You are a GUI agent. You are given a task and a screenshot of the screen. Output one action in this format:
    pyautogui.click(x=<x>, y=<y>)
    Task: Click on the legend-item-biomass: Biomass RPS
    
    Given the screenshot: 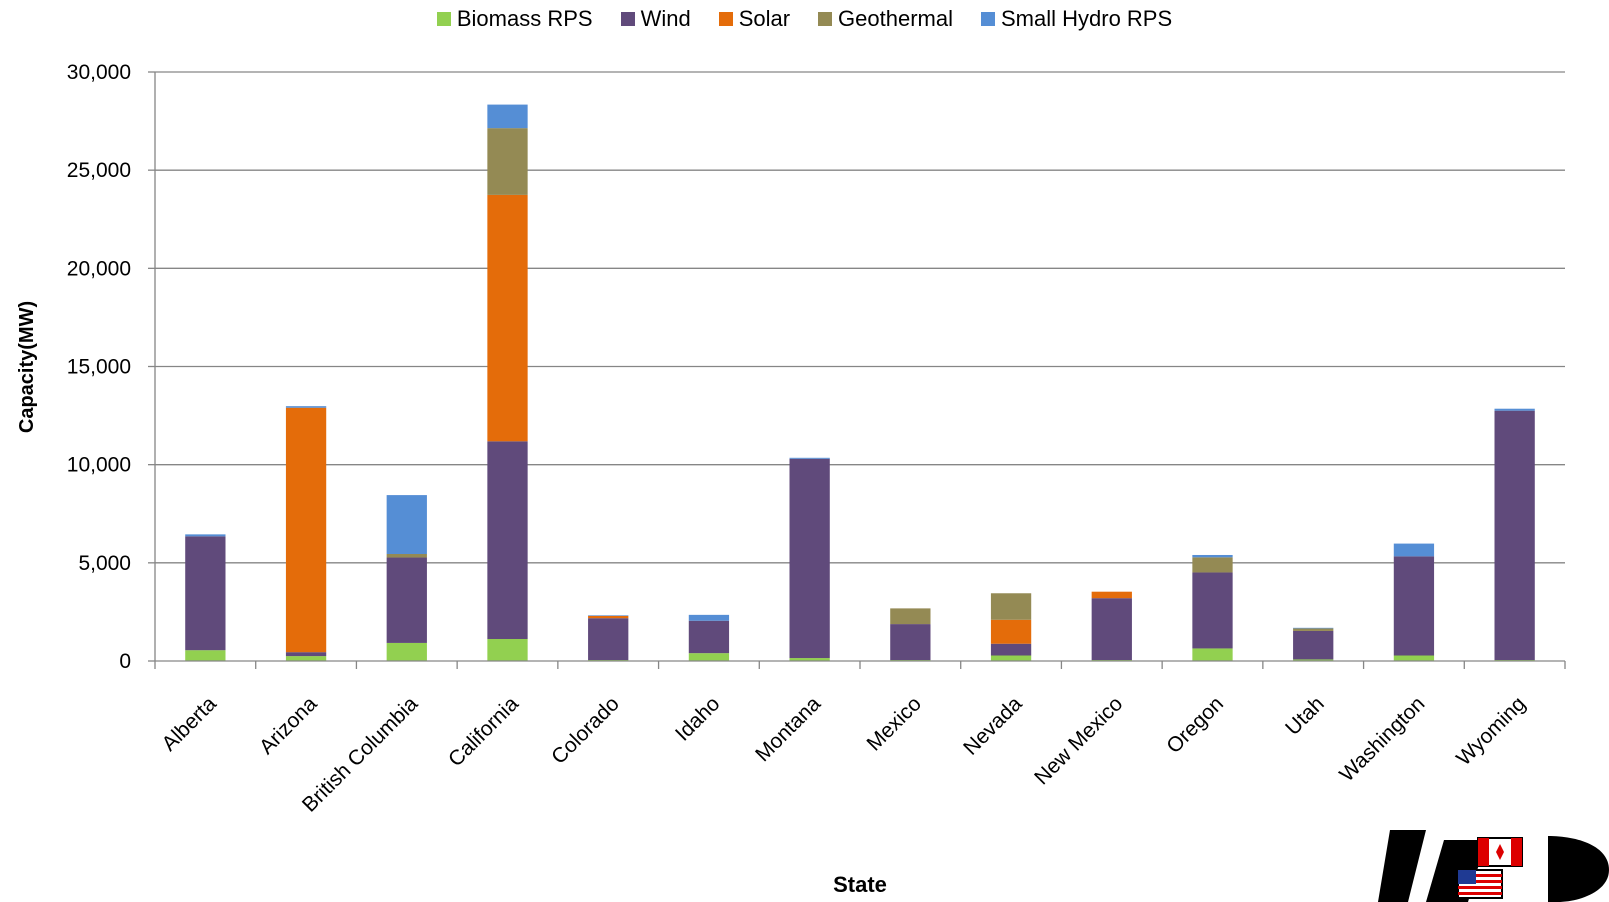 What is the action you would take?
    pyautogui.click(x=514, y=19)
    